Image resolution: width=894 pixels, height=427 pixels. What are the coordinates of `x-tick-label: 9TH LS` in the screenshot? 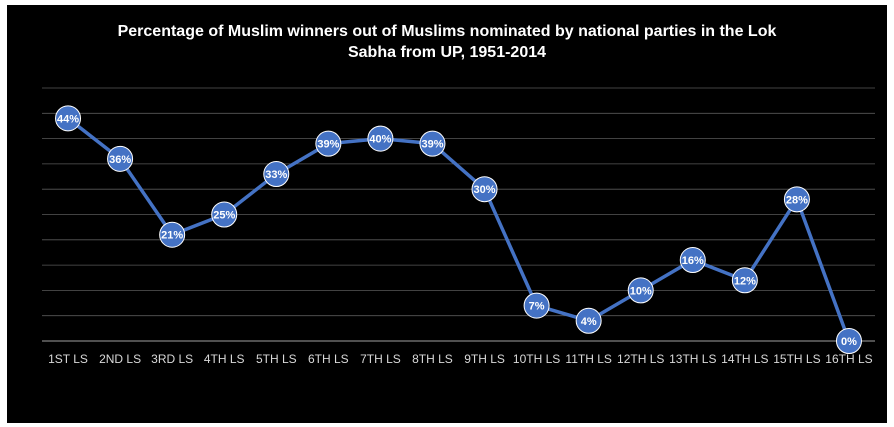 It's located at (484, 359).